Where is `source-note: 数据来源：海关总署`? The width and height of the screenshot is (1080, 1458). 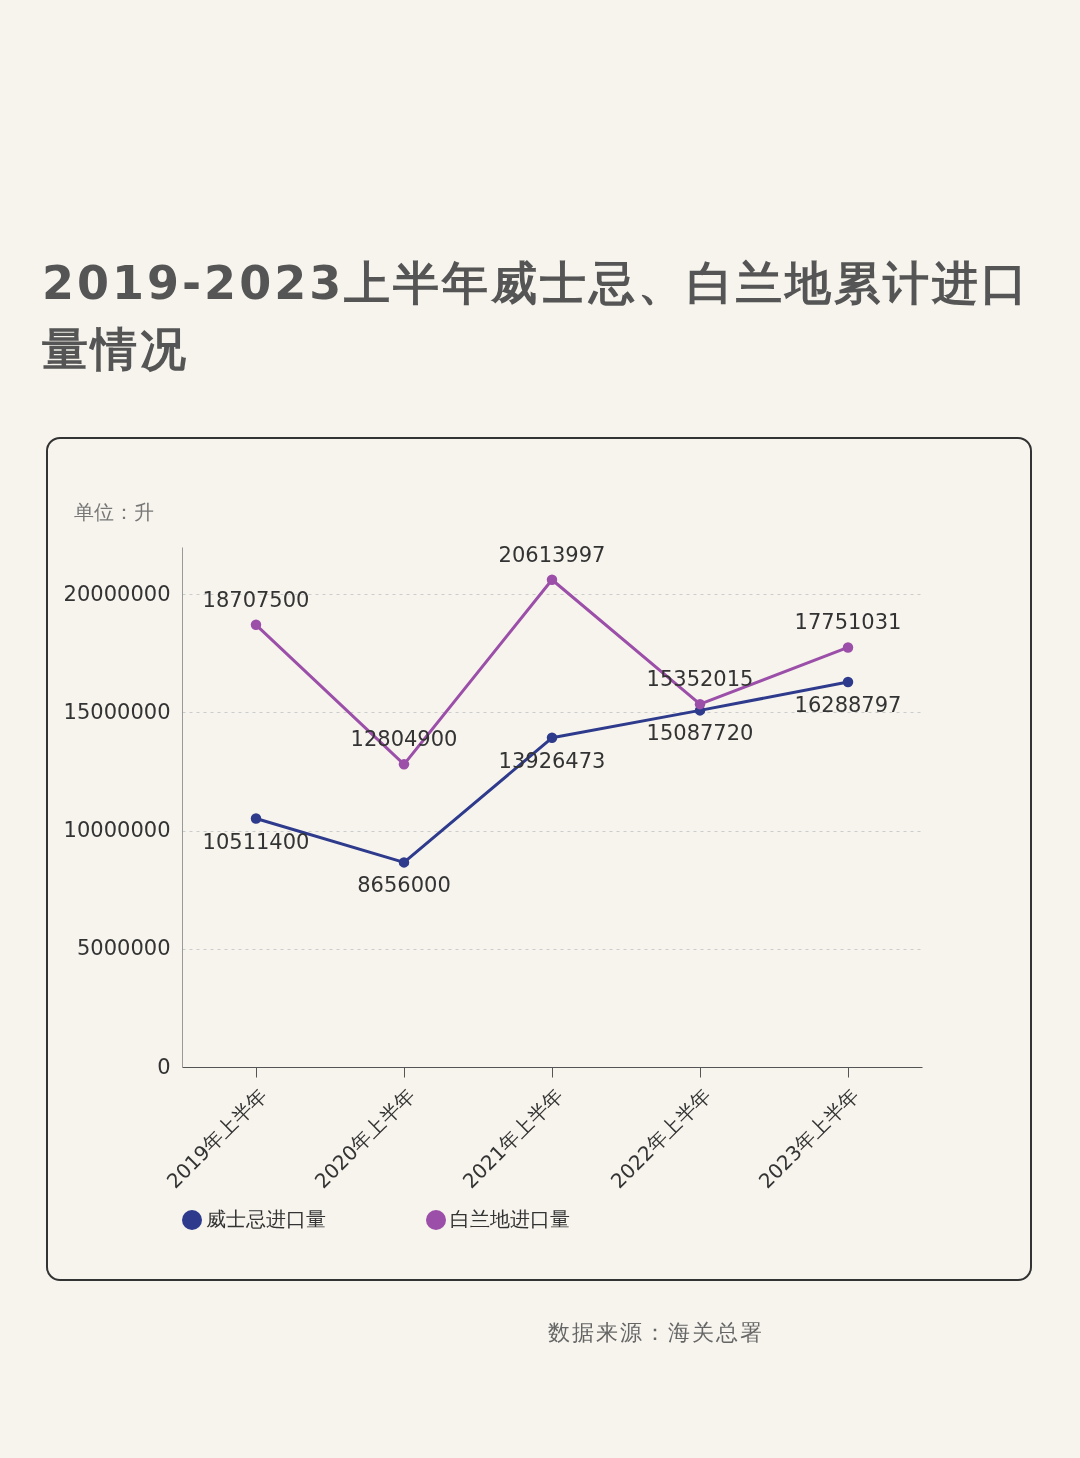 source-note: 数据来源：海关总署 is located at coordinates (656, 1333).